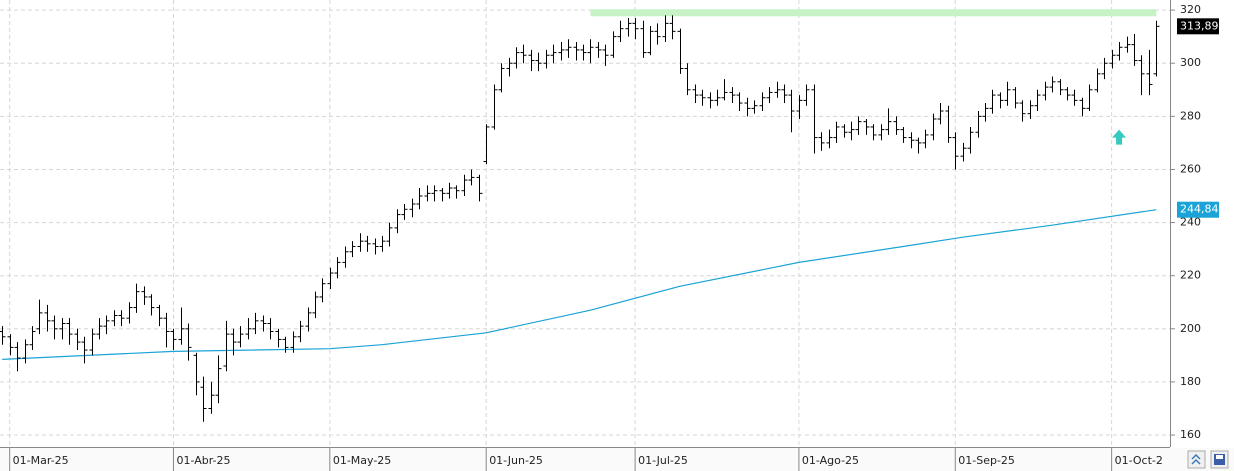 The width and height of the screenshot is (1234, 471). Describe the element at coordinates (1190, 222) in the screenshot. I see `y-tick-label: 240` at that location.